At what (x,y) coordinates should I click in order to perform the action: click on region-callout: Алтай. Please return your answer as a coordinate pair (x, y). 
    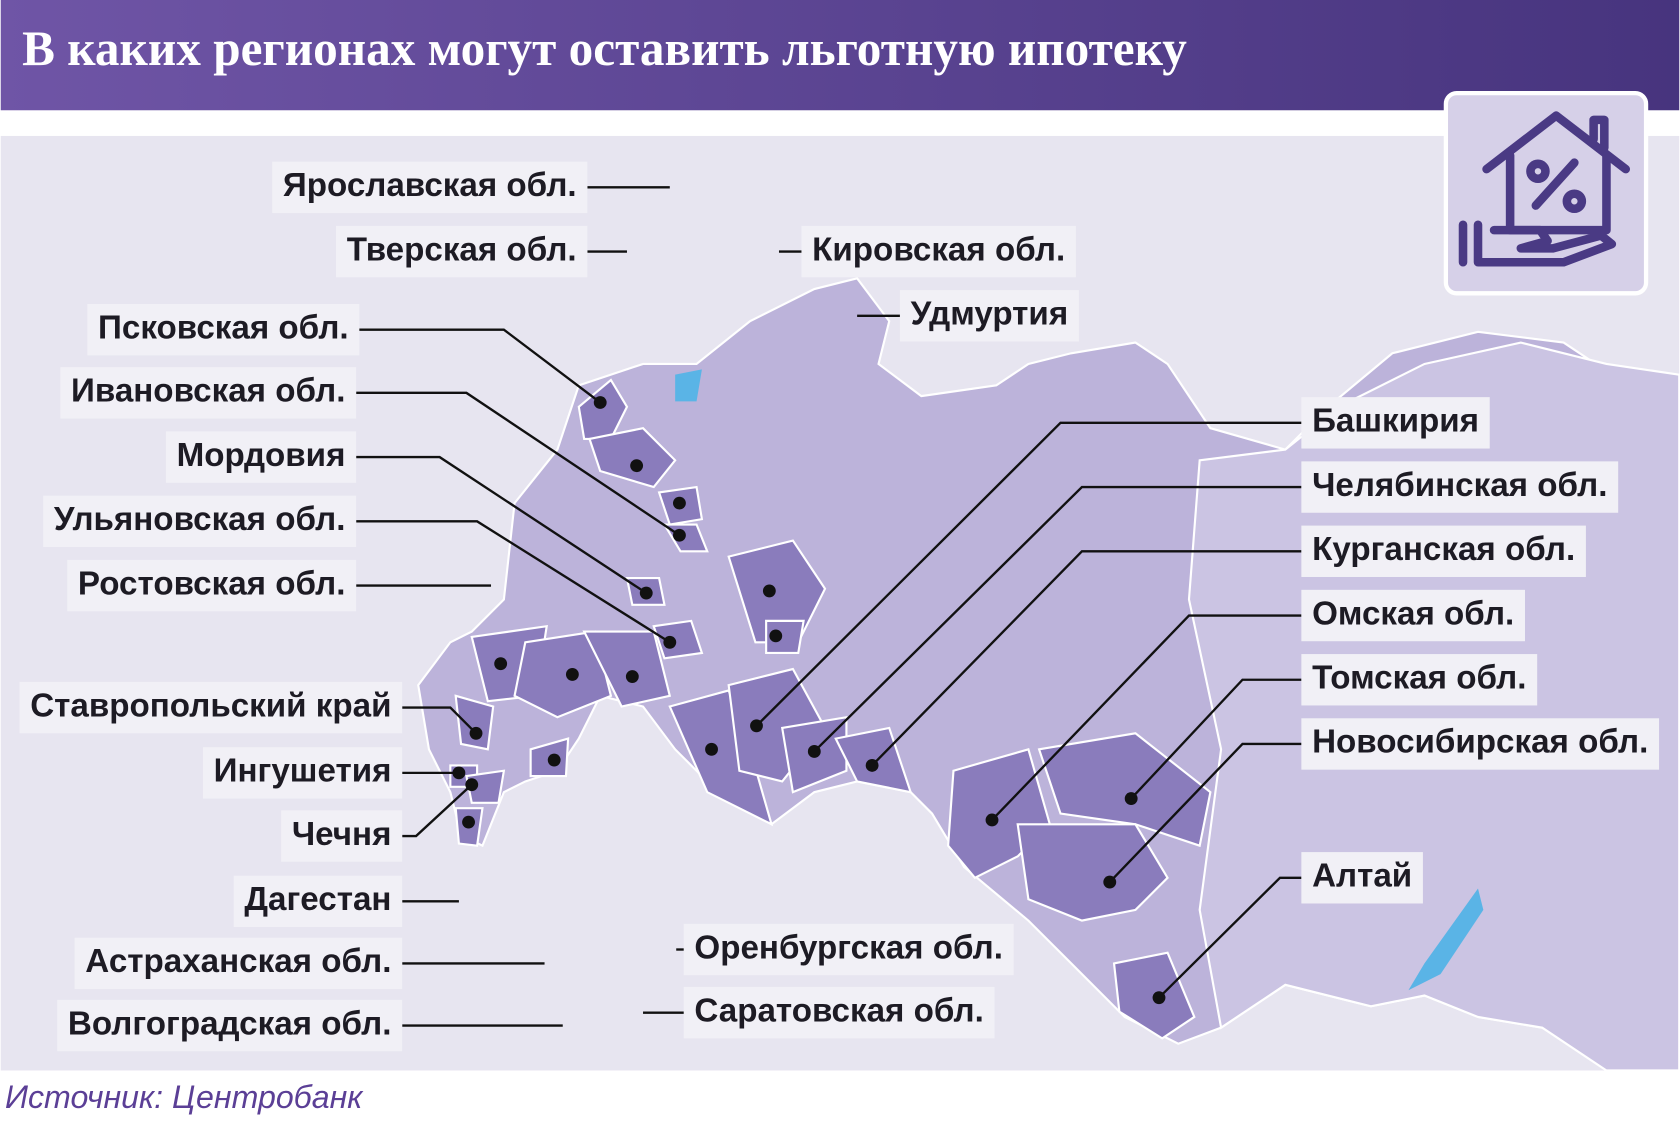
    Looking at the image, I should click on (1287, 928).